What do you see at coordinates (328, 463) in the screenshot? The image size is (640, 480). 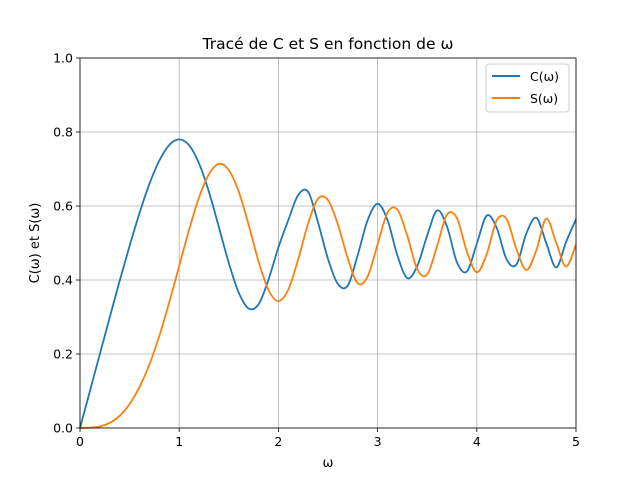 I see `x-axis-label: ω` at bounding box center [328, 463].